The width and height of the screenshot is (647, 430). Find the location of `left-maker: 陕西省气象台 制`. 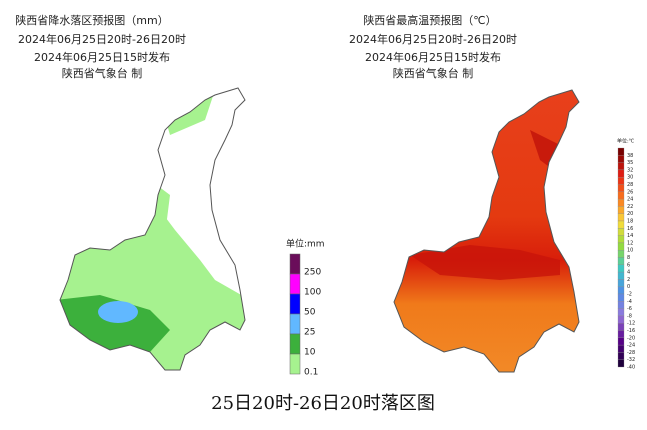

left-maker: 陕西省气象台 制 is located at coordinates (102, 73).